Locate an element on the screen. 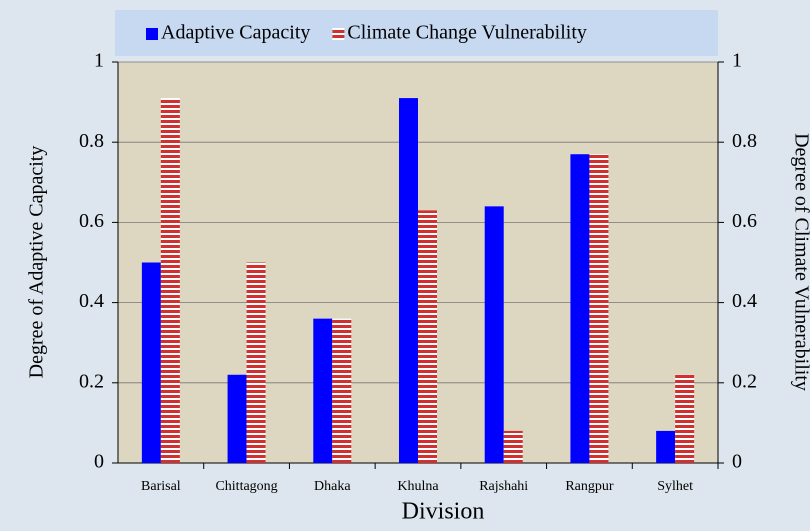 The width and height of the screenshot is (810, 531). y-tick-label: 0.8 is located at coordinates (91, 141).